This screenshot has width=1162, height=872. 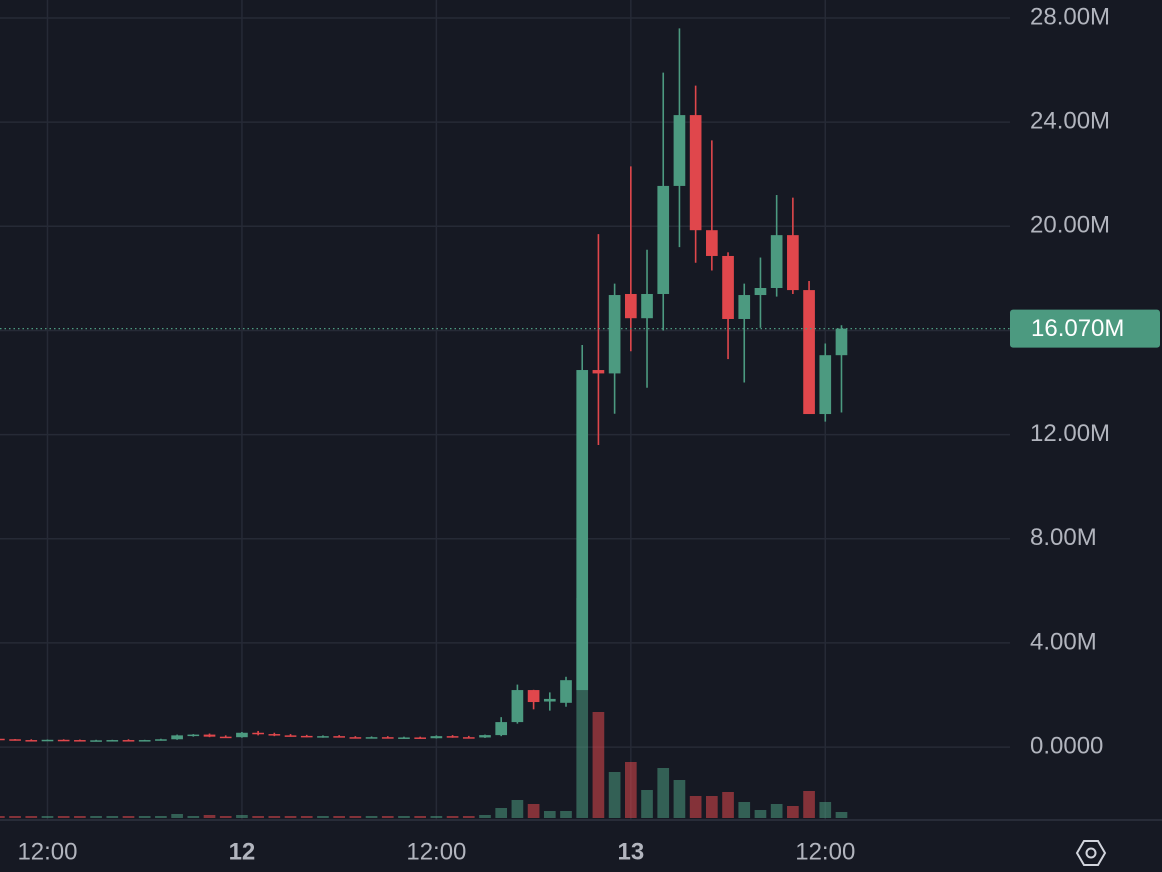 I want to click on y-tick-label: 24.00M, so click(x=1070, y=120).